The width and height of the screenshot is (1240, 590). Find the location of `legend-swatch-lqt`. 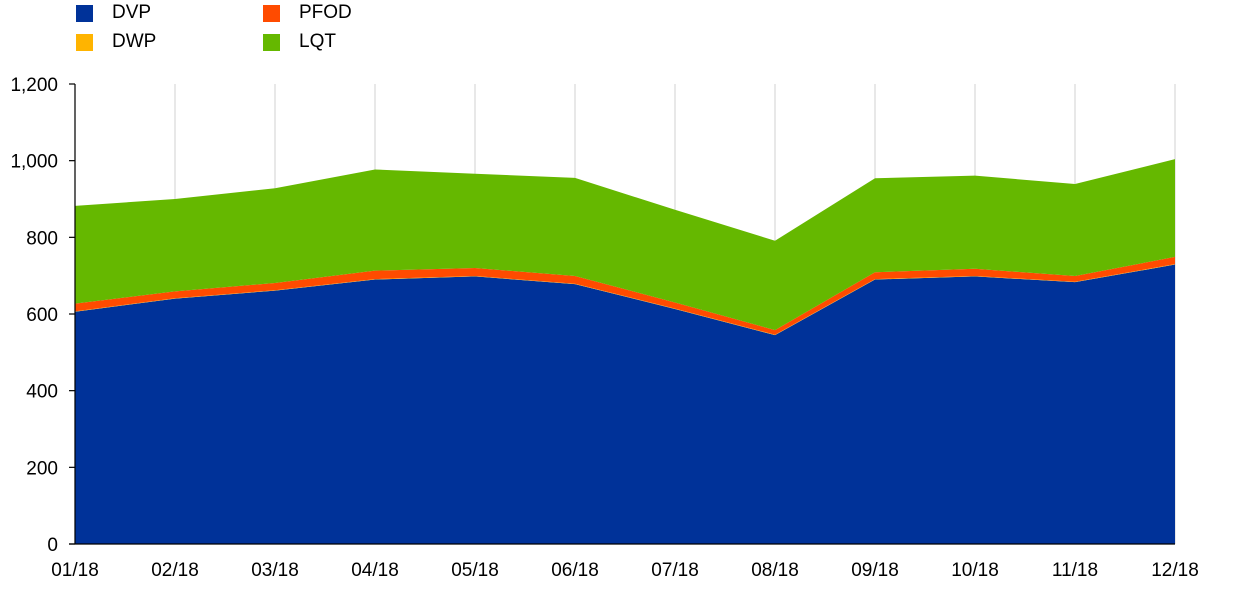

legend-swatch-lqt is located at coordinates (271, 42).